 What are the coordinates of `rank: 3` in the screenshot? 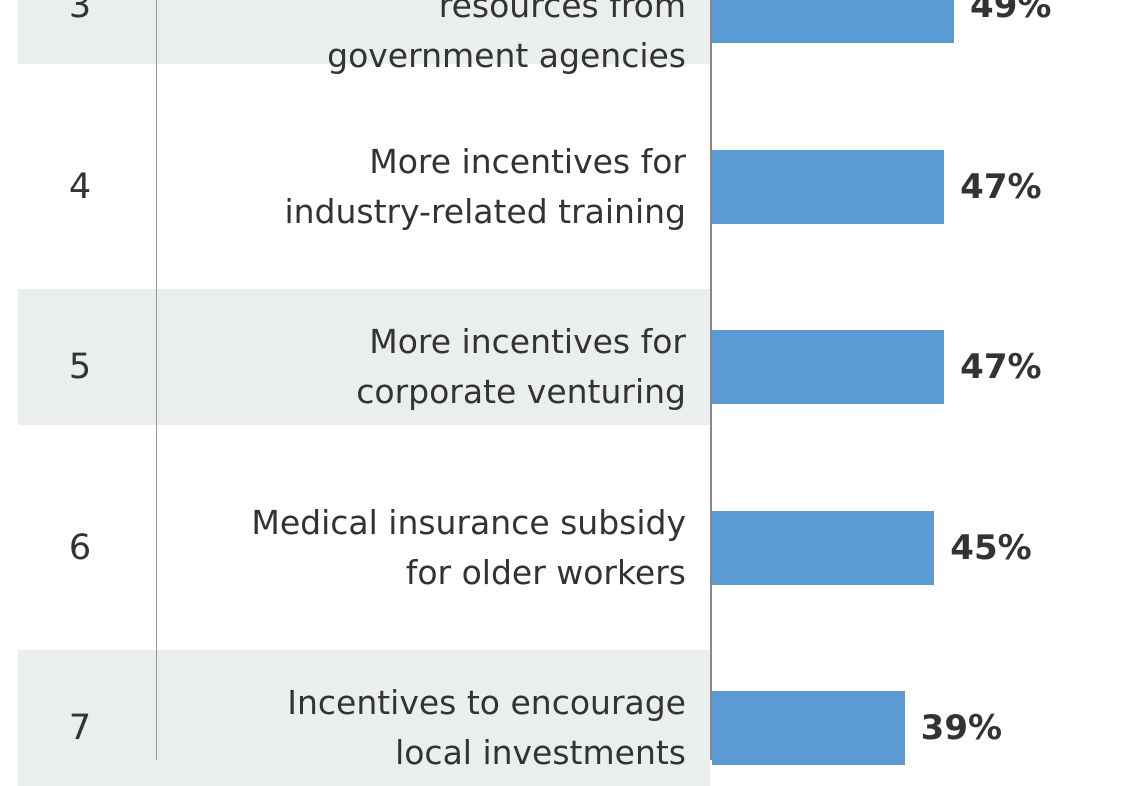 It's located at (80, 13).